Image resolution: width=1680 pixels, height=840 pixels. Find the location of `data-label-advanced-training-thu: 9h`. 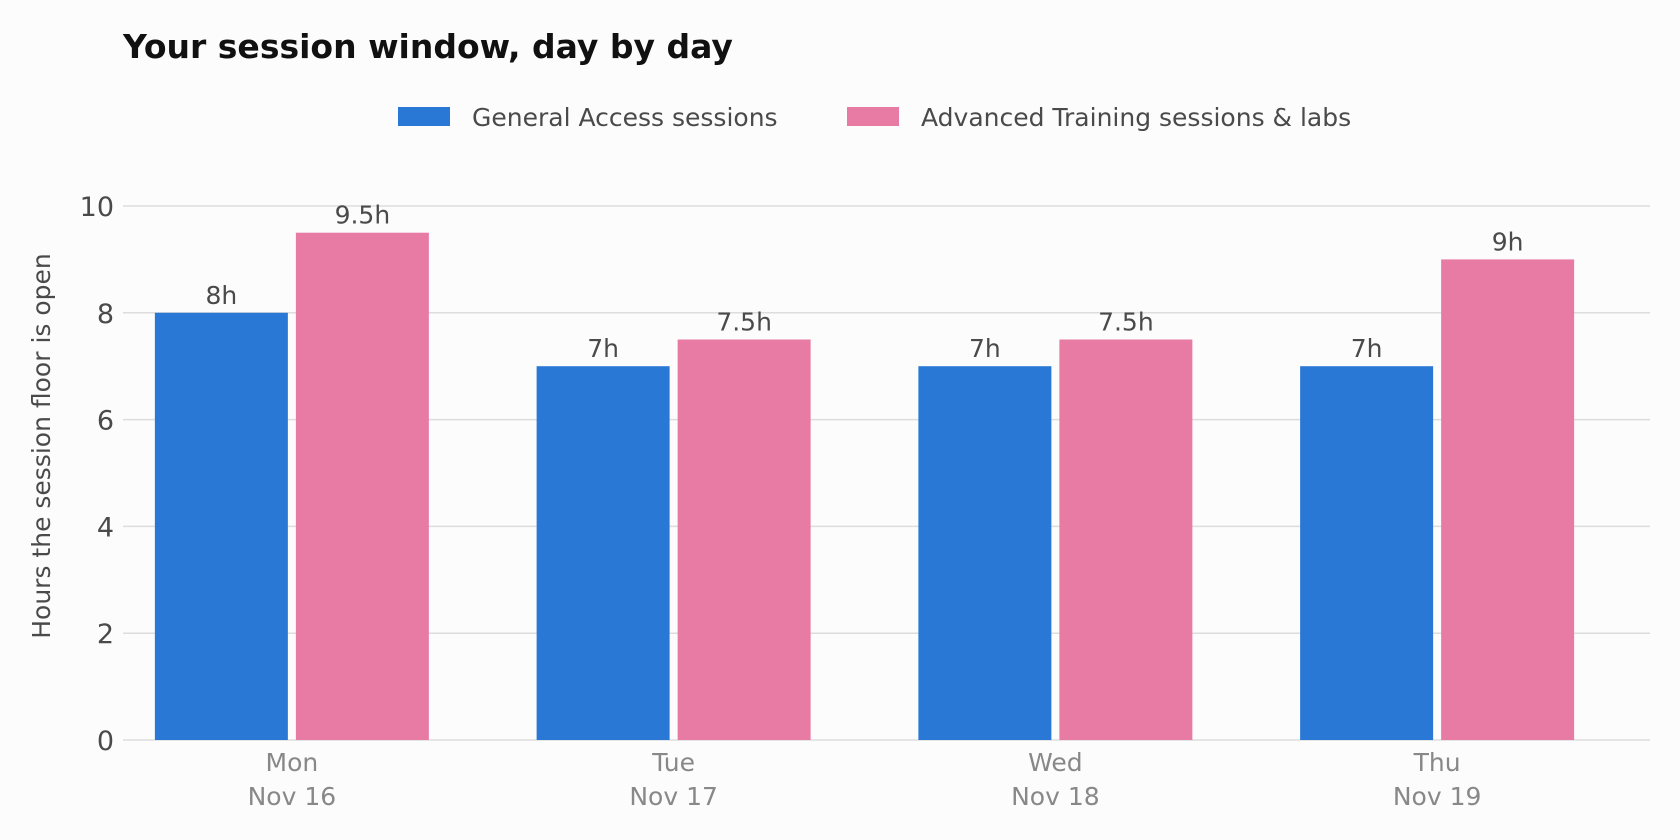

data-label-advanced-training-thu: 9h is located at coordinates (1508, 241).